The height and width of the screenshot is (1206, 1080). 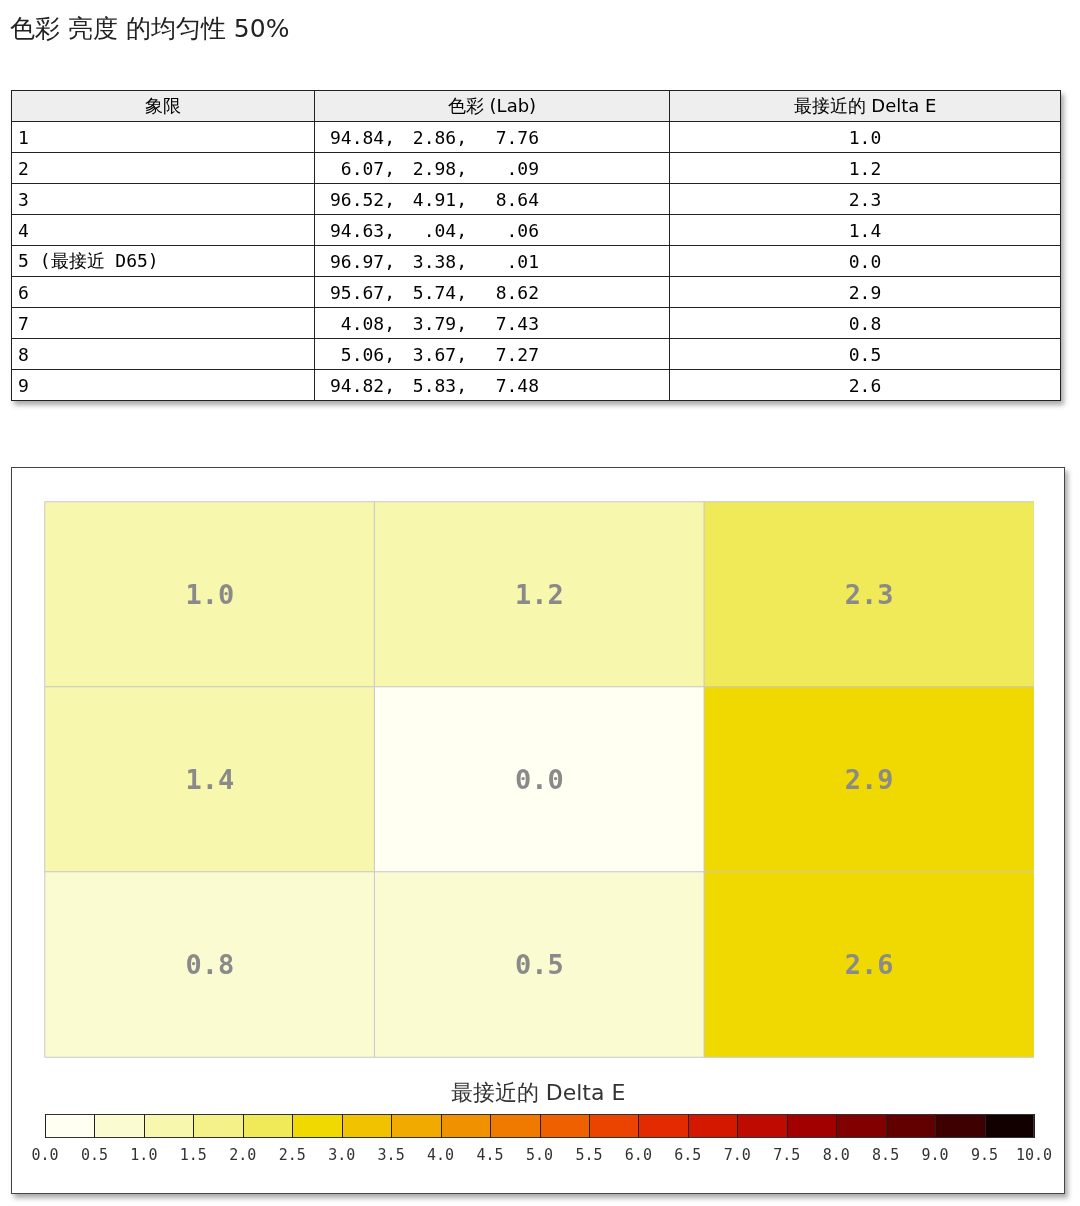 What do you see at coordinates (437, 230) in the screenshot?
I see `data-label: .04,` at bounding box center [437, 230].